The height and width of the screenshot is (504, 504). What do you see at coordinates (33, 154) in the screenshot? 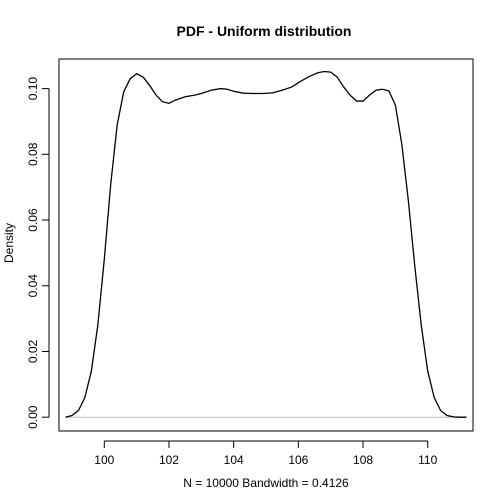
I see `y-tick-label: 0.08` at bounding box center [33, 154].